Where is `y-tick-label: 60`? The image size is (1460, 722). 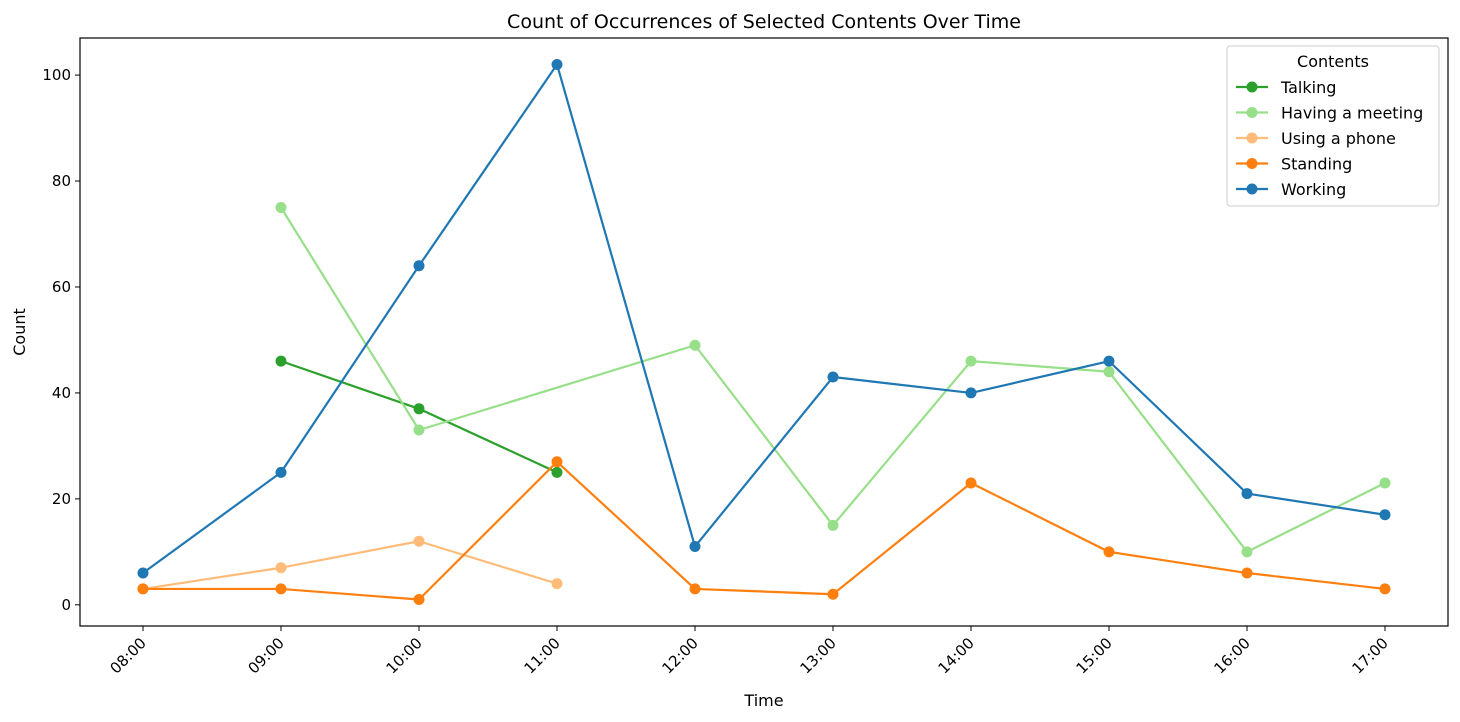 y-tick-label: 60 is located at coordinates (61, 287).